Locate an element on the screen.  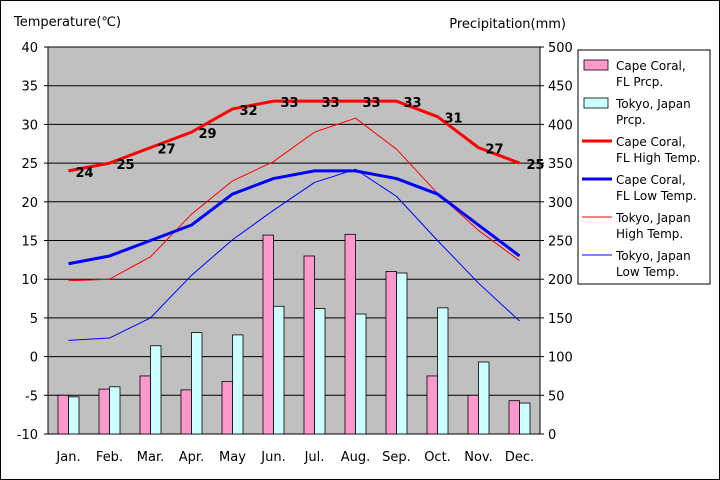
legend-label: High Temp. is located at coordinates (649, 234).